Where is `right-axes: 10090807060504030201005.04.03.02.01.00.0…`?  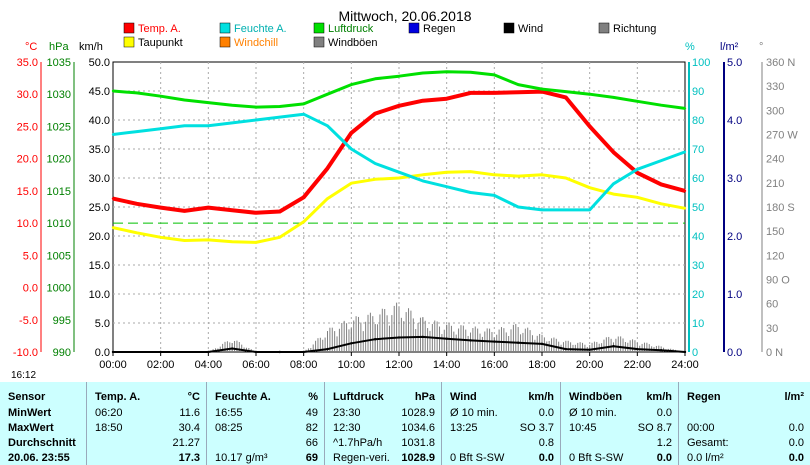
right-axes: 10090807060504030201005.04.03.02.01.00.0… is located at coordinates (743, 208).